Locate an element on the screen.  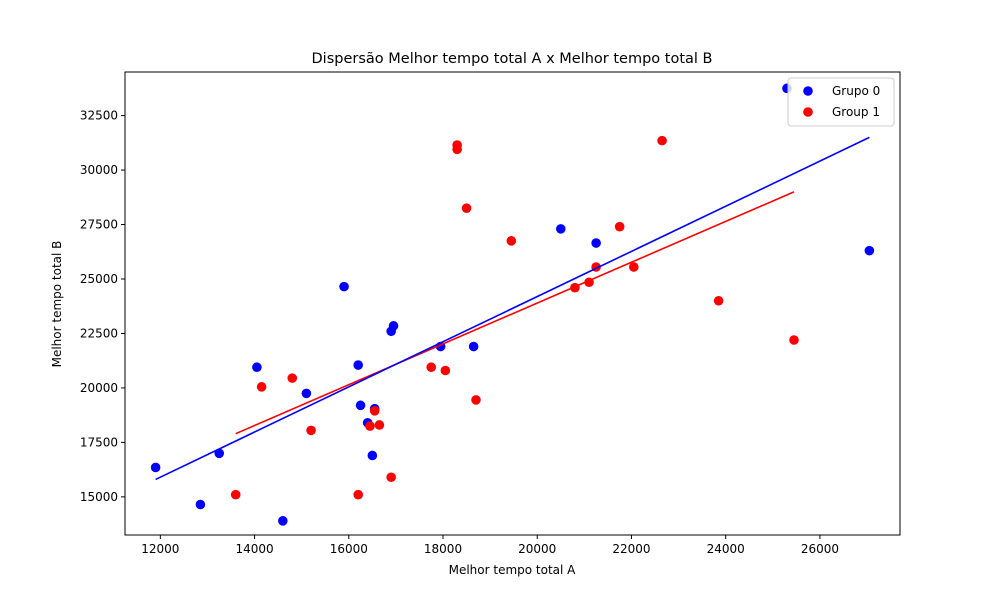
y-tick-label: 15000 is located at coordinates (99, 497).